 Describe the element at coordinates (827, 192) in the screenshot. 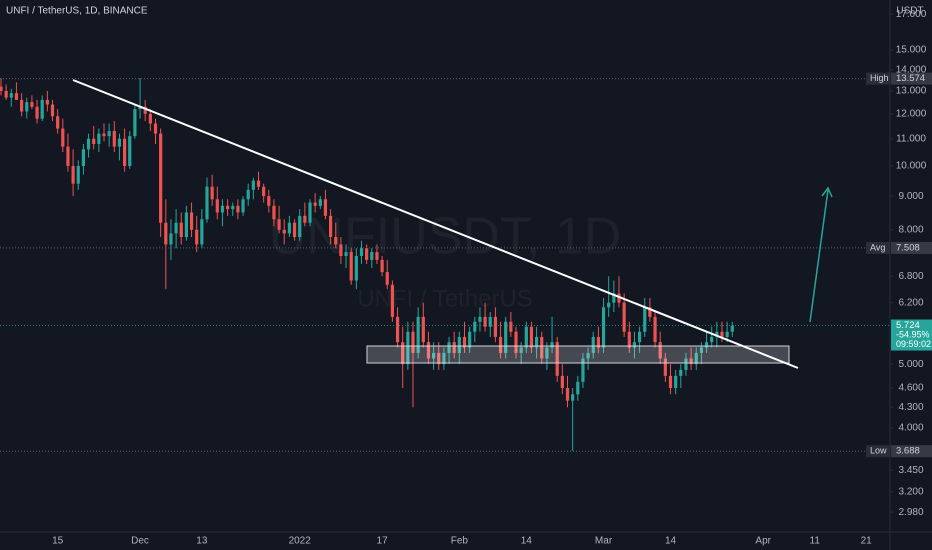

I see `arrow-head` at that location.